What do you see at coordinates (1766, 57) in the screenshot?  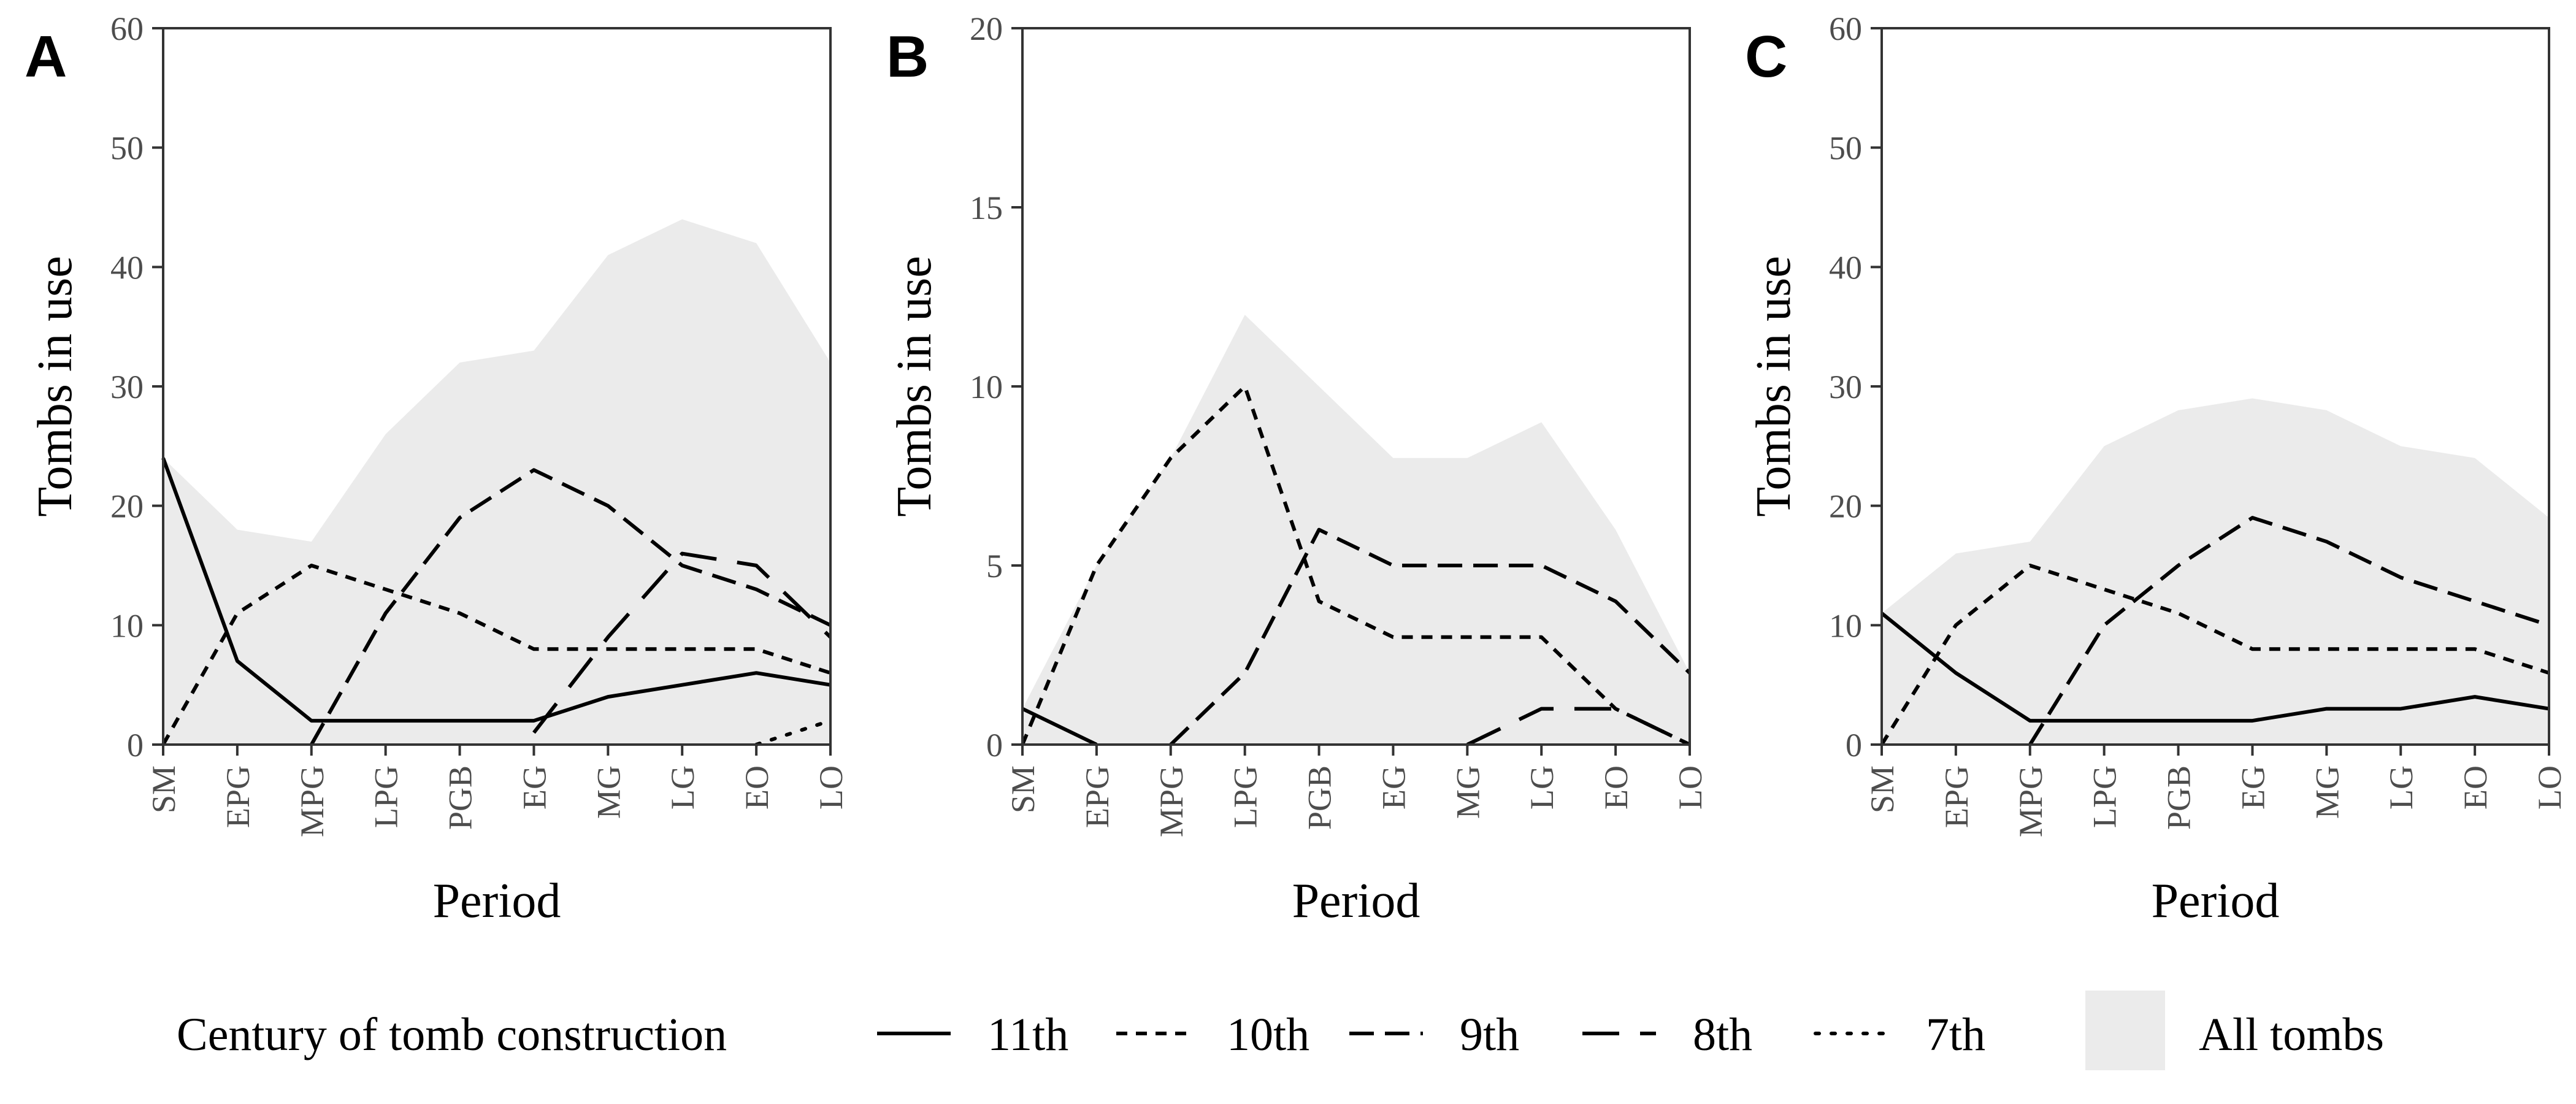 I see `panel-letter: C` at bounding box center [1766, 57].